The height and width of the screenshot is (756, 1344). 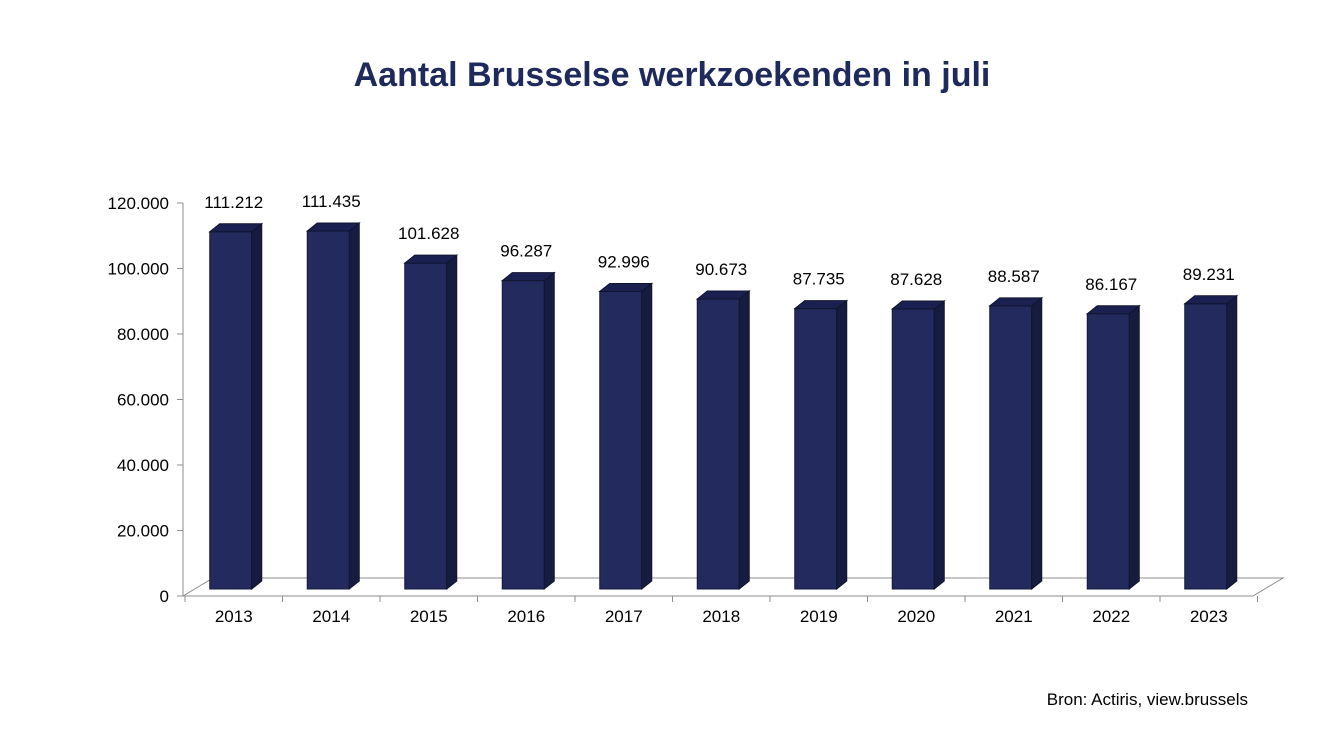 What do you see at coordinates (234, 616) in the screenshot?
I see `x-tick-label: 2013` at bounding box center [234, 616].